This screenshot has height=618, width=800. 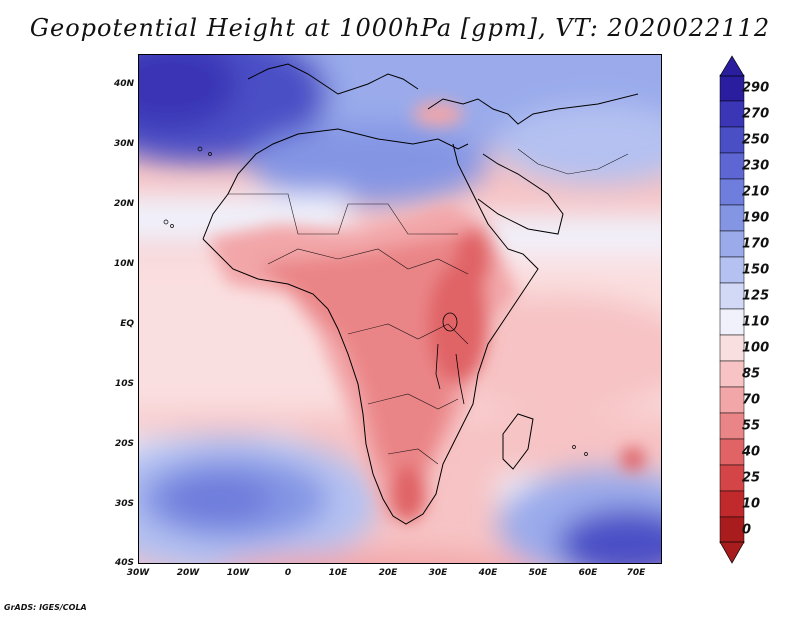 I want to click on lat-label-30n: 30N, so click(x=123, y=144).